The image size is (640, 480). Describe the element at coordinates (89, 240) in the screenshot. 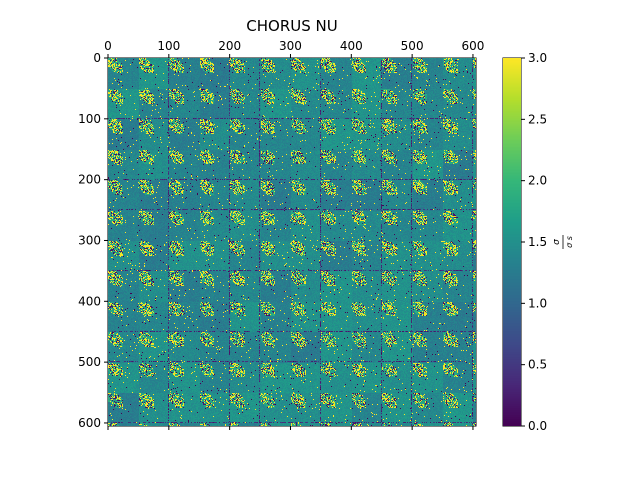

I see `y-tick-label: 300` at that location.